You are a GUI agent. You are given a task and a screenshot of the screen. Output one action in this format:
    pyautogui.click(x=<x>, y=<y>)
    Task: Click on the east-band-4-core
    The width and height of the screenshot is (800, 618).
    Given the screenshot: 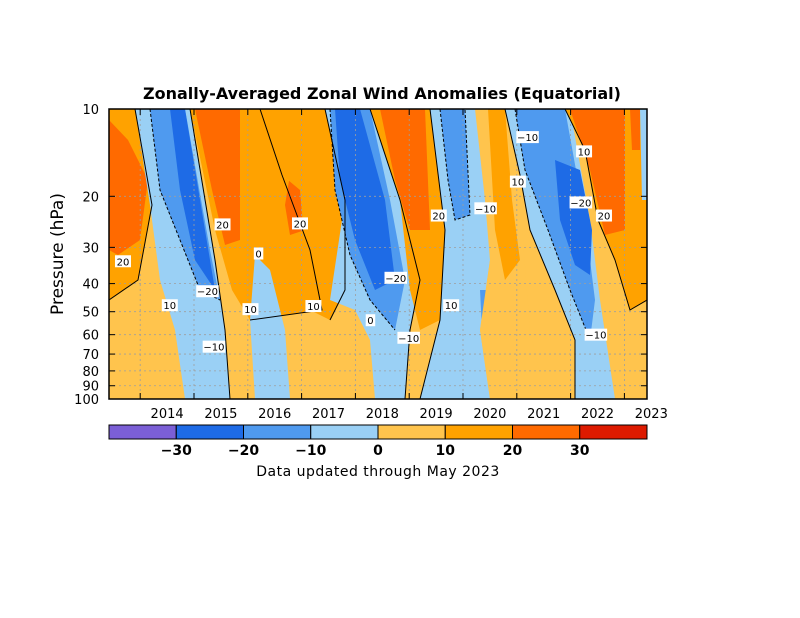 What is the action you would take?
    pyautogui.click(x=405, y=169)
    